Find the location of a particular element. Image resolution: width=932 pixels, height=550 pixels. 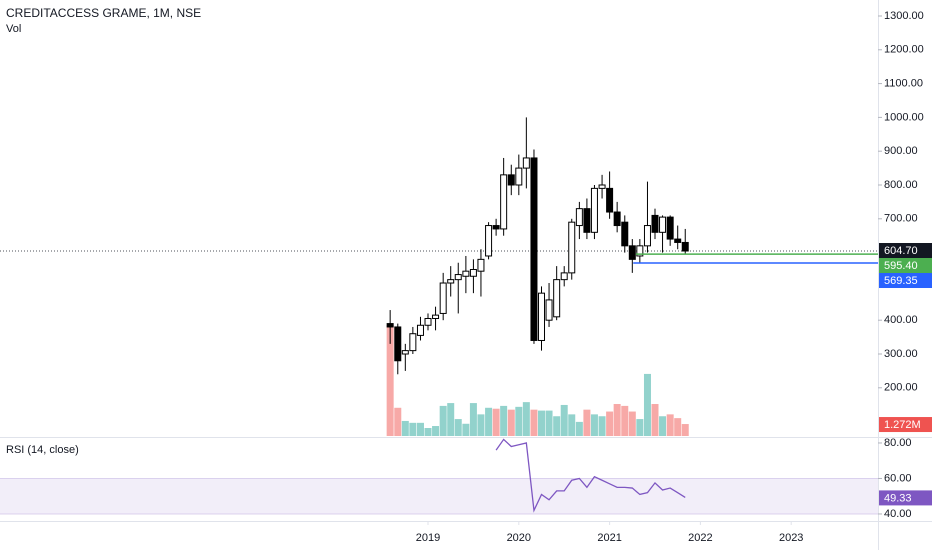

y-tick-label: 40.00 is located at coordinates (898, 514).